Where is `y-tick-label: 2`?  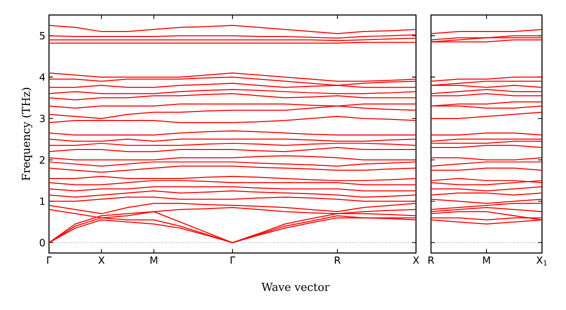
y-tick-label: 2 is located at coordinates (42, 160).